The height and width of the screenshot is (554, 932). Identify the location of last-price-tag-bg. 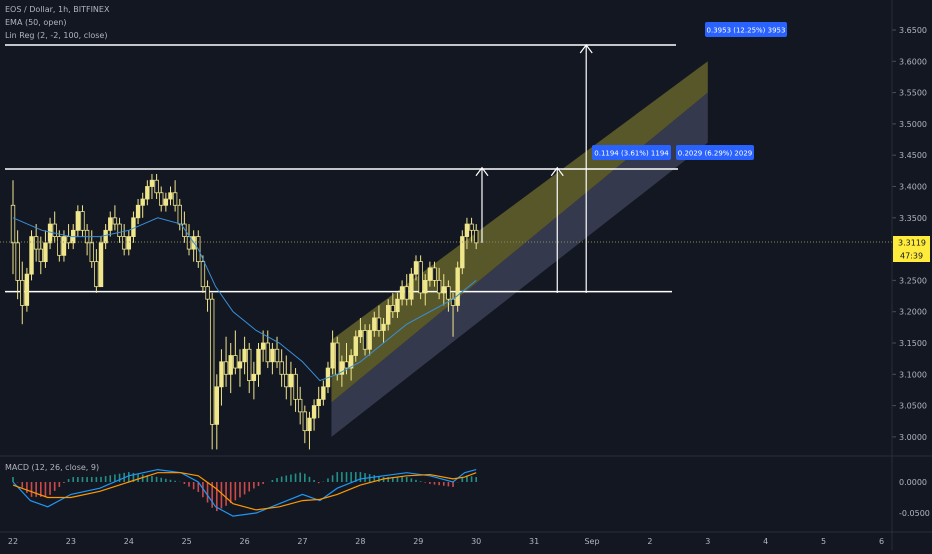
(911, 242).